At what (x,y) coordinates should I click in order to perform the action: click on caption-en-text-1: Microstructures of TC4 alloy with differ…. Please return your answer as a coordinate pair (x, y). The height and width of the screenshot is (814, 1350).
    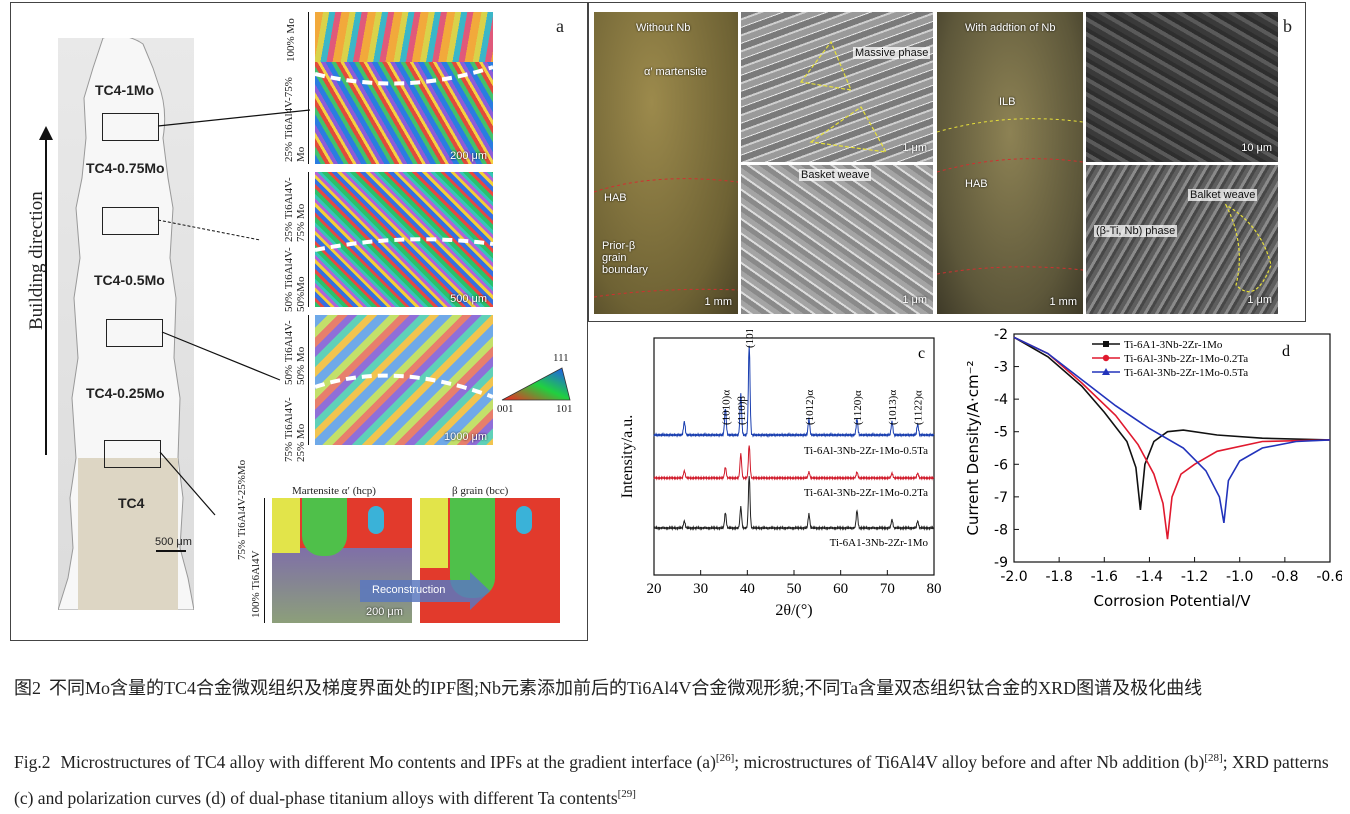
    Looking at the image, I should click on (388, 761).